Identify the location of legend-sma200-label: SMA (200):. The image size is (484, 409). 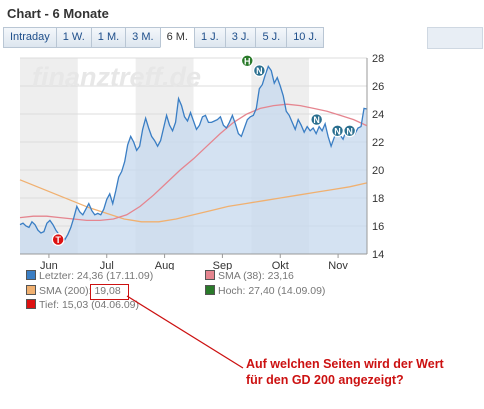
(67, 291).